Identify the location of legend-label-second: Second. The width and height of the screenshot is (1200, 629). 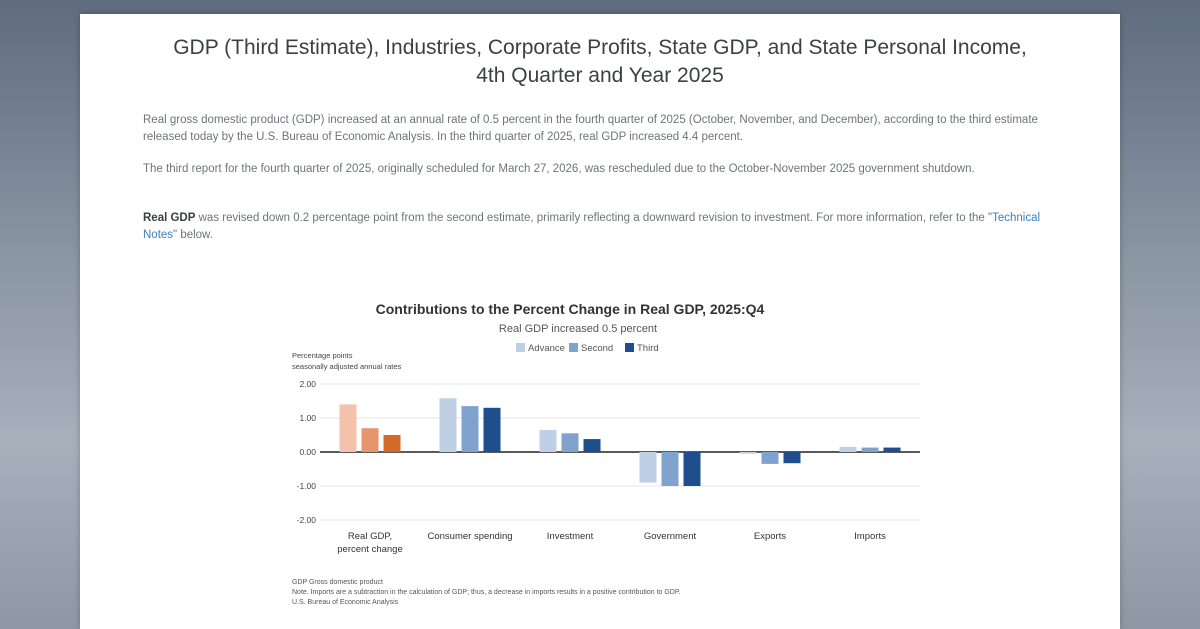
(597, 348).